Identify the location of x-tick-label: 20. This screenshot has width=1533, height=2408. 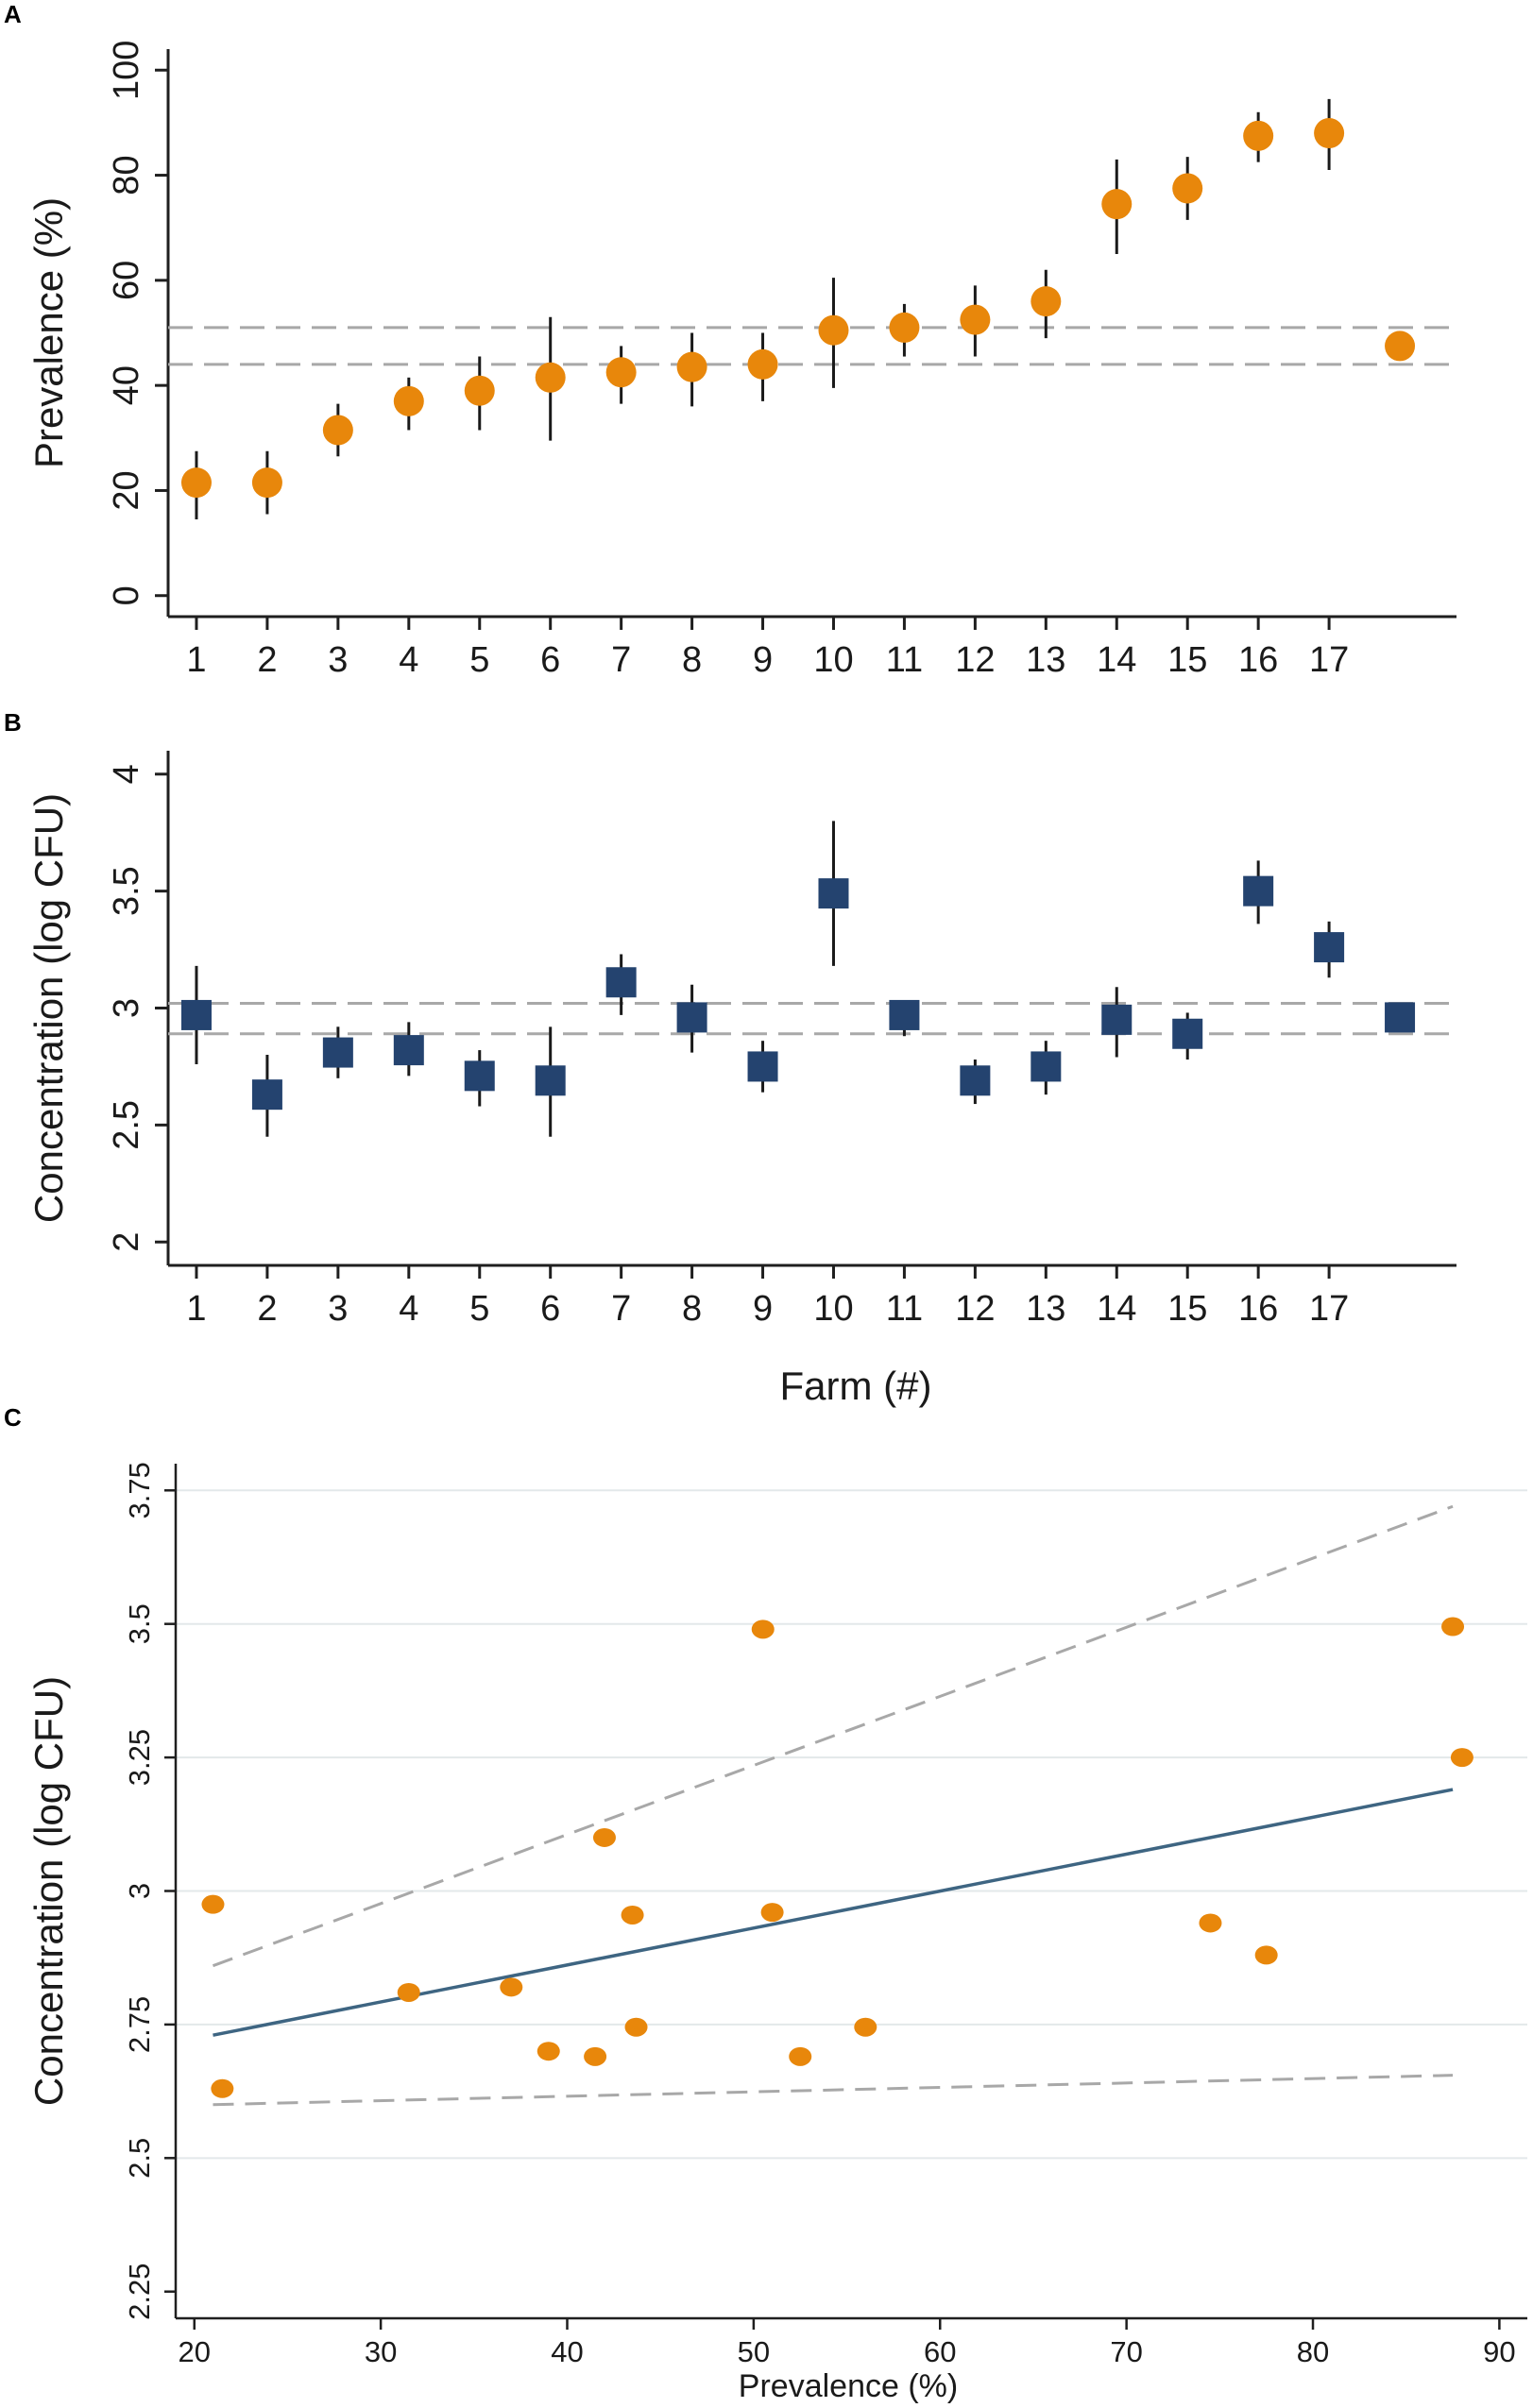
(194, 2351).